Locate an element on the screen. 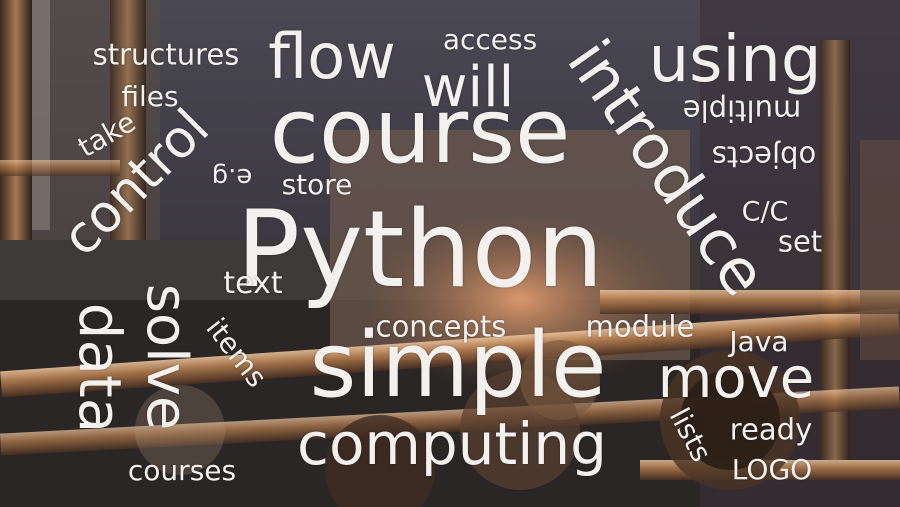 This screenshot has width=900, height=507. word-module: module is located at coordinates (640, 327).